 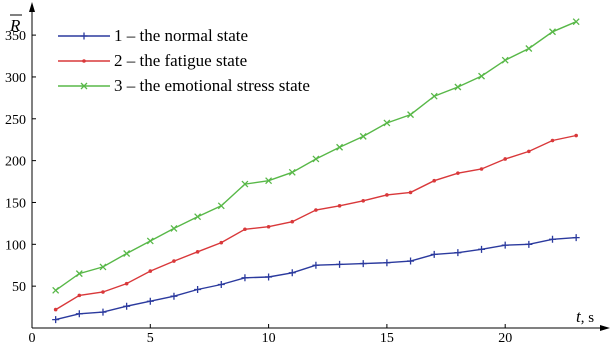 I want to click on y-tick-label: 200, so click(x=15, y=162).